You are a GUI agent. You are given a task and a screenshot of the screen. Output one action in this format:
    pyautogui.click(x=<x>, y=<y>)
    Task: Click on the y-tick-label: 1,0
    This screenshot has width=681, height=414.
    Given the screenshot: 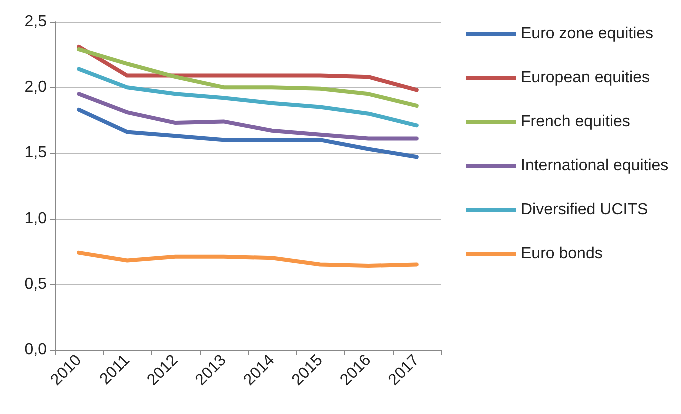 What is the action you would take?
    pyautogui.click(x=36, y=219)
    